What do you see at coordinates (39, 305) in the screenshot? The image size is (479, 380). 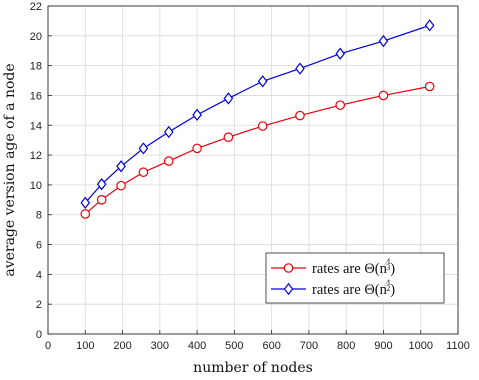 I see `y-tick-label: 2` at bounding box center [39, 305].